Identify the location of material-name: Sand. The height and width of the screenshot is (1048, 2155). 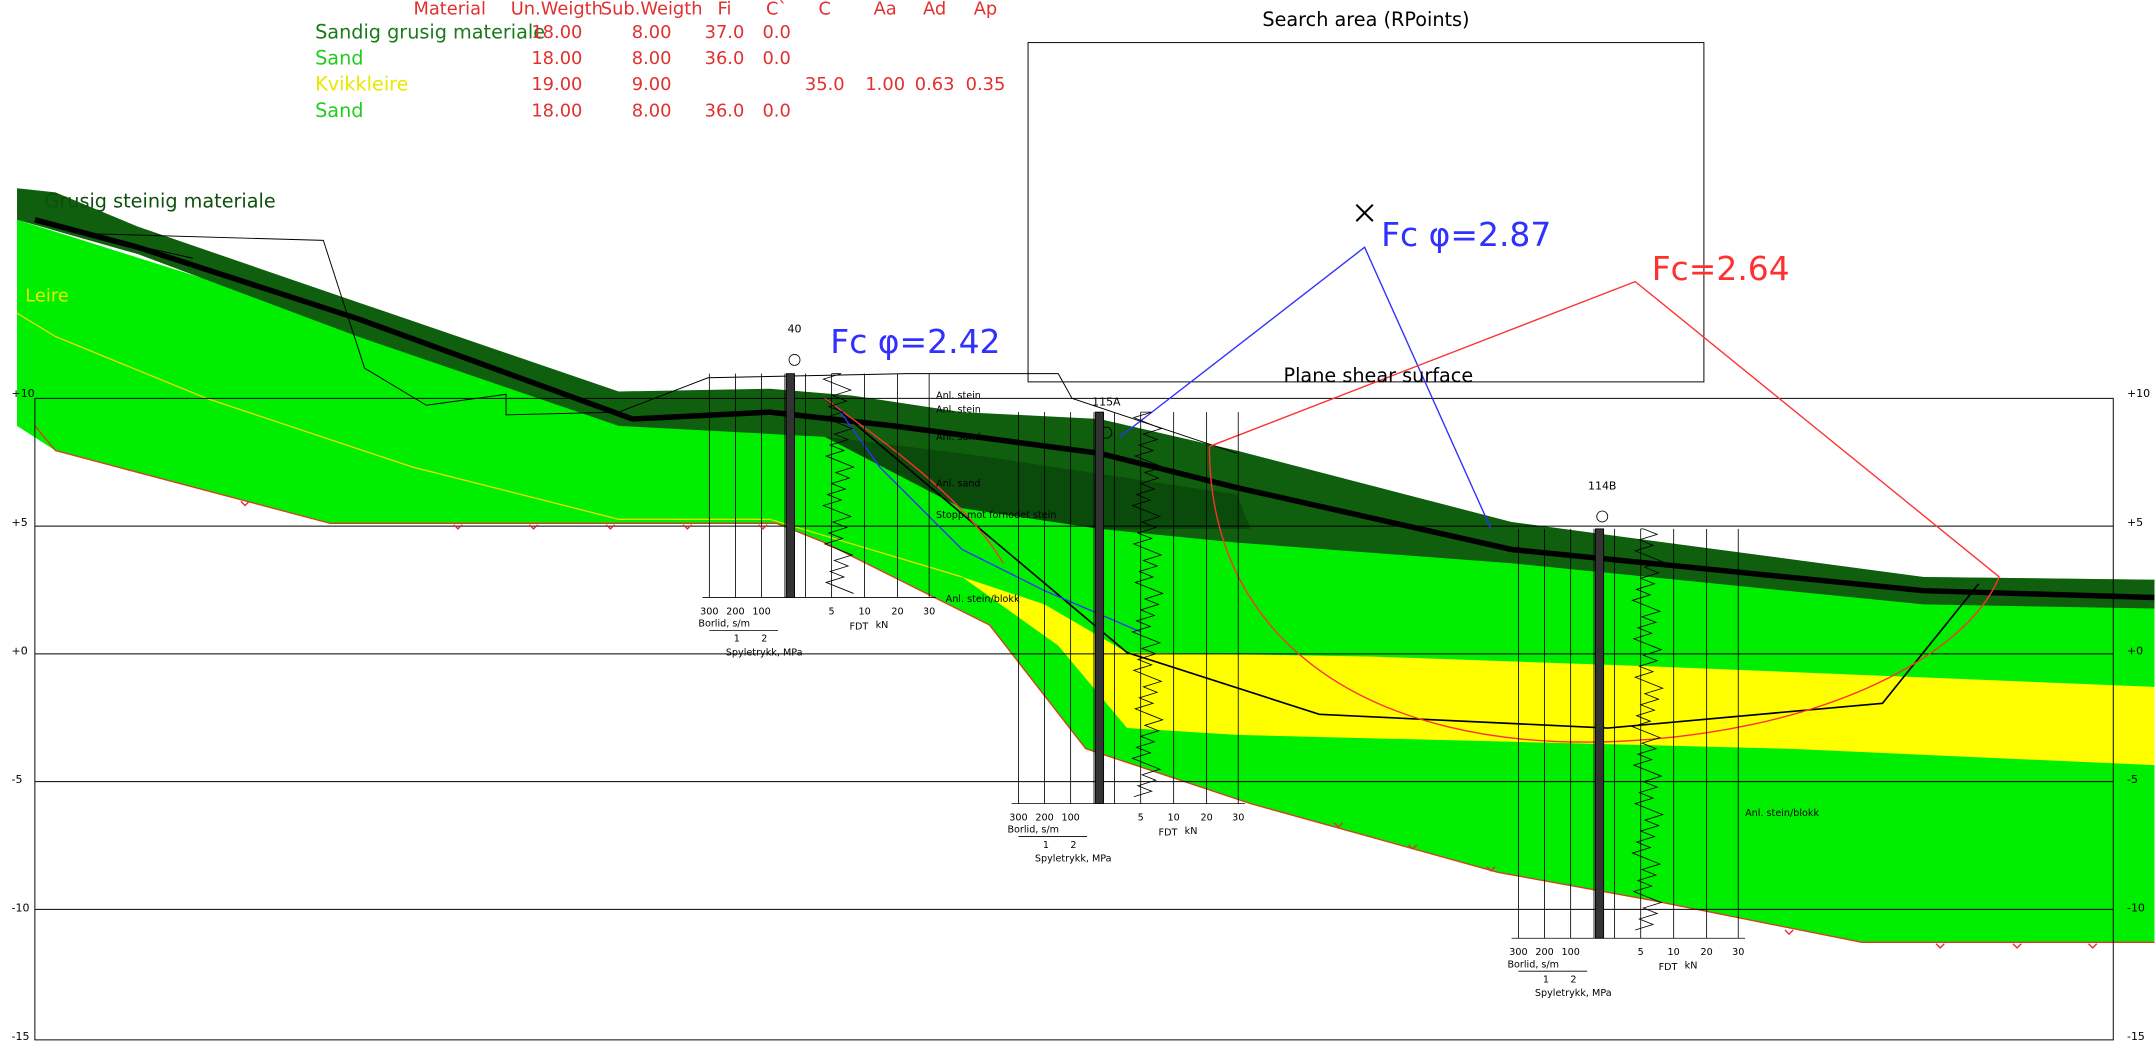
(339, 58).